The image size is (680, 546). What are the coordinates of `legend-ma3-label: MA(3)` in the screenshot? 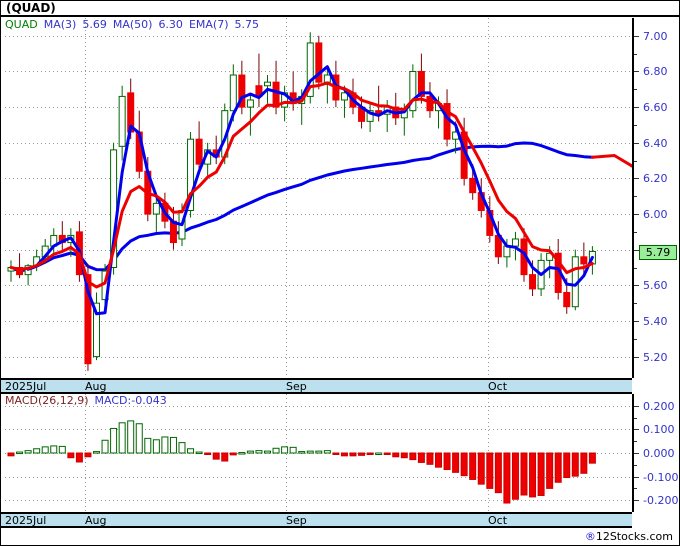 It's located at (60, 24).